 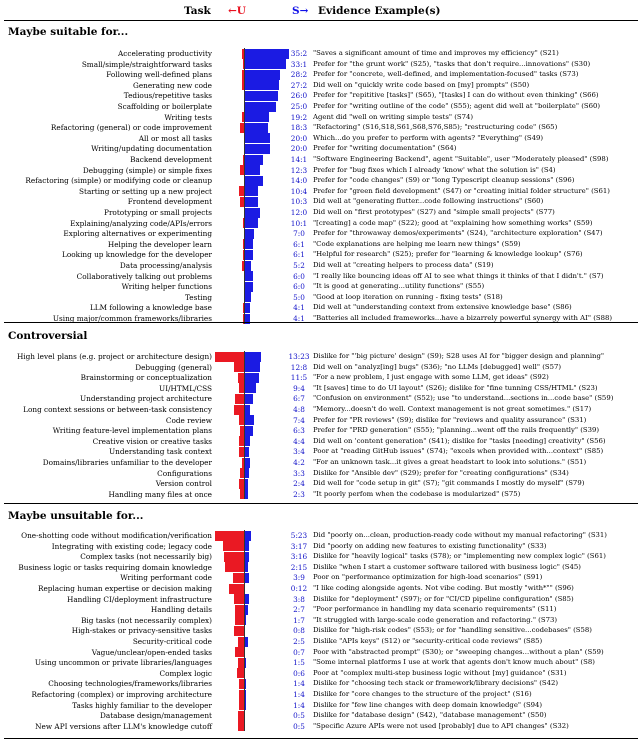 What do you see at coordinates (385, 148) in the screenshot?
I see `evidence-text: Prefer for "writing documentation" (S64)` at bounding box center [385, 148].